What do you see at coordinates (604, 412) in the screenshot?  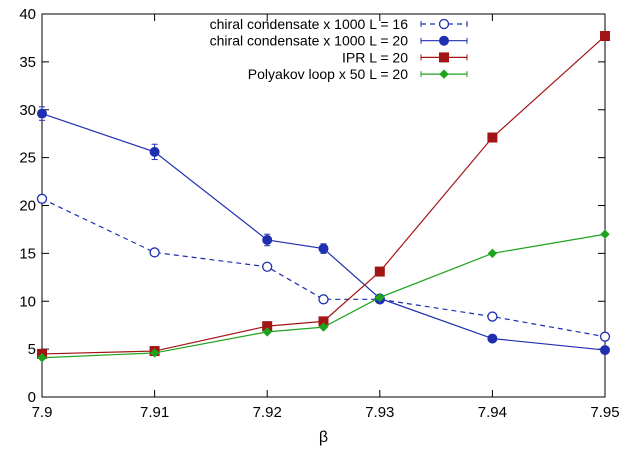 I see `x-tick-label: 7.95` at bounding box center [604, 412].